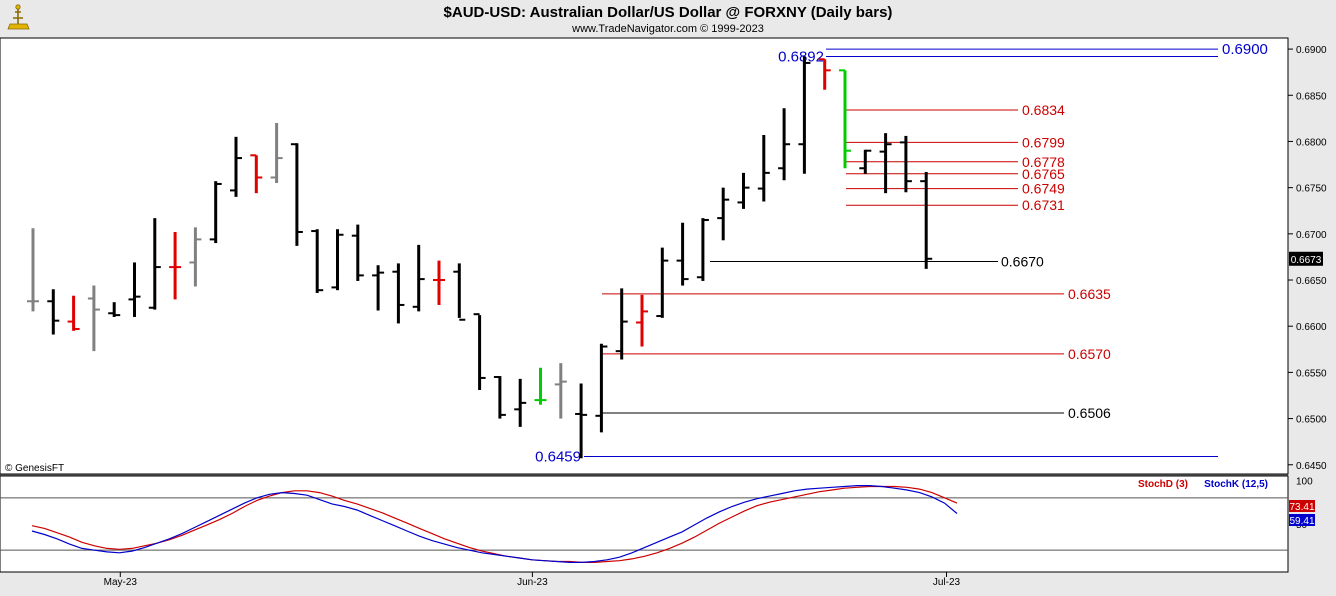  Describe the element at coordinates (801, 56) in the screenshot. I see `level-label: 0.6892` at that location.